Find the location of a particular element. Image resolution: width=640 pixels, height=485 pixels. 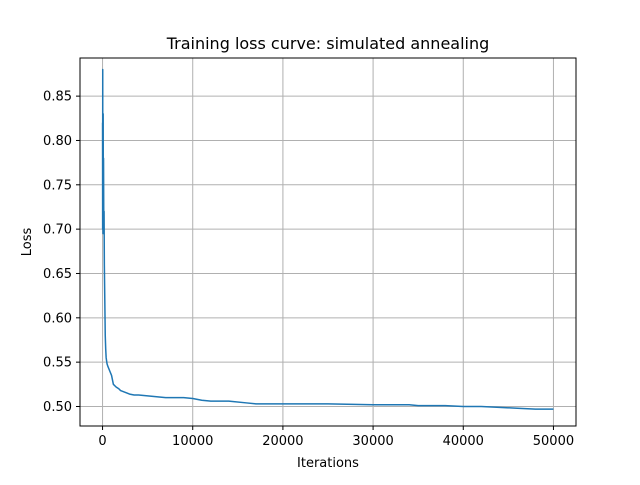

y-tick-label: 0.65 is located at coordinates (57, 274).